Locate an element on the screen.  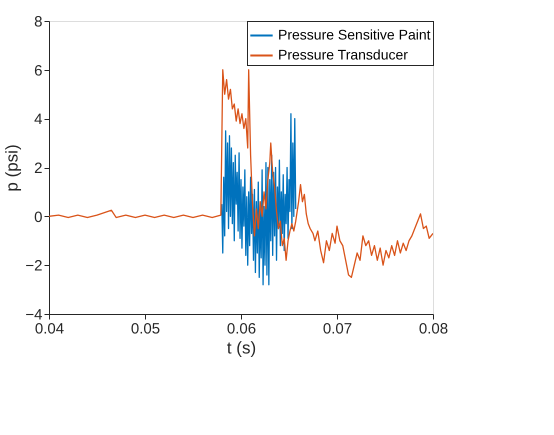
y-tick-label: 4 is located at coordinates (38, 119).